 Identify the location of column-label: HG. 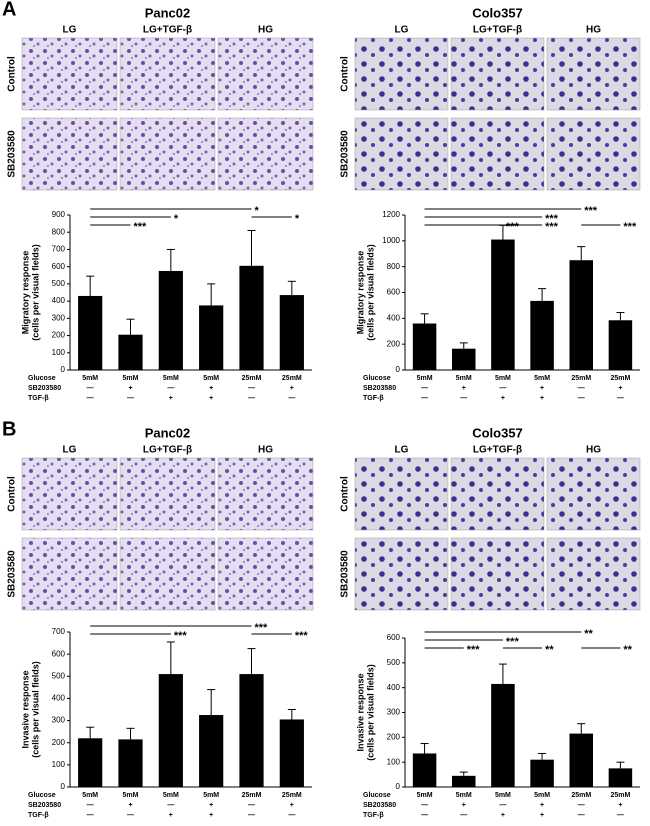
(265, 450).